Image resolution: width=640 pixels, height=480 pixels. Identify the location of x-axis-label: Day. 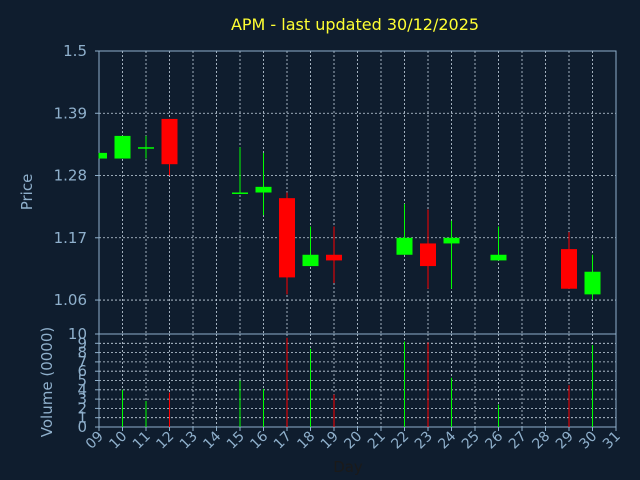
(348, 467).